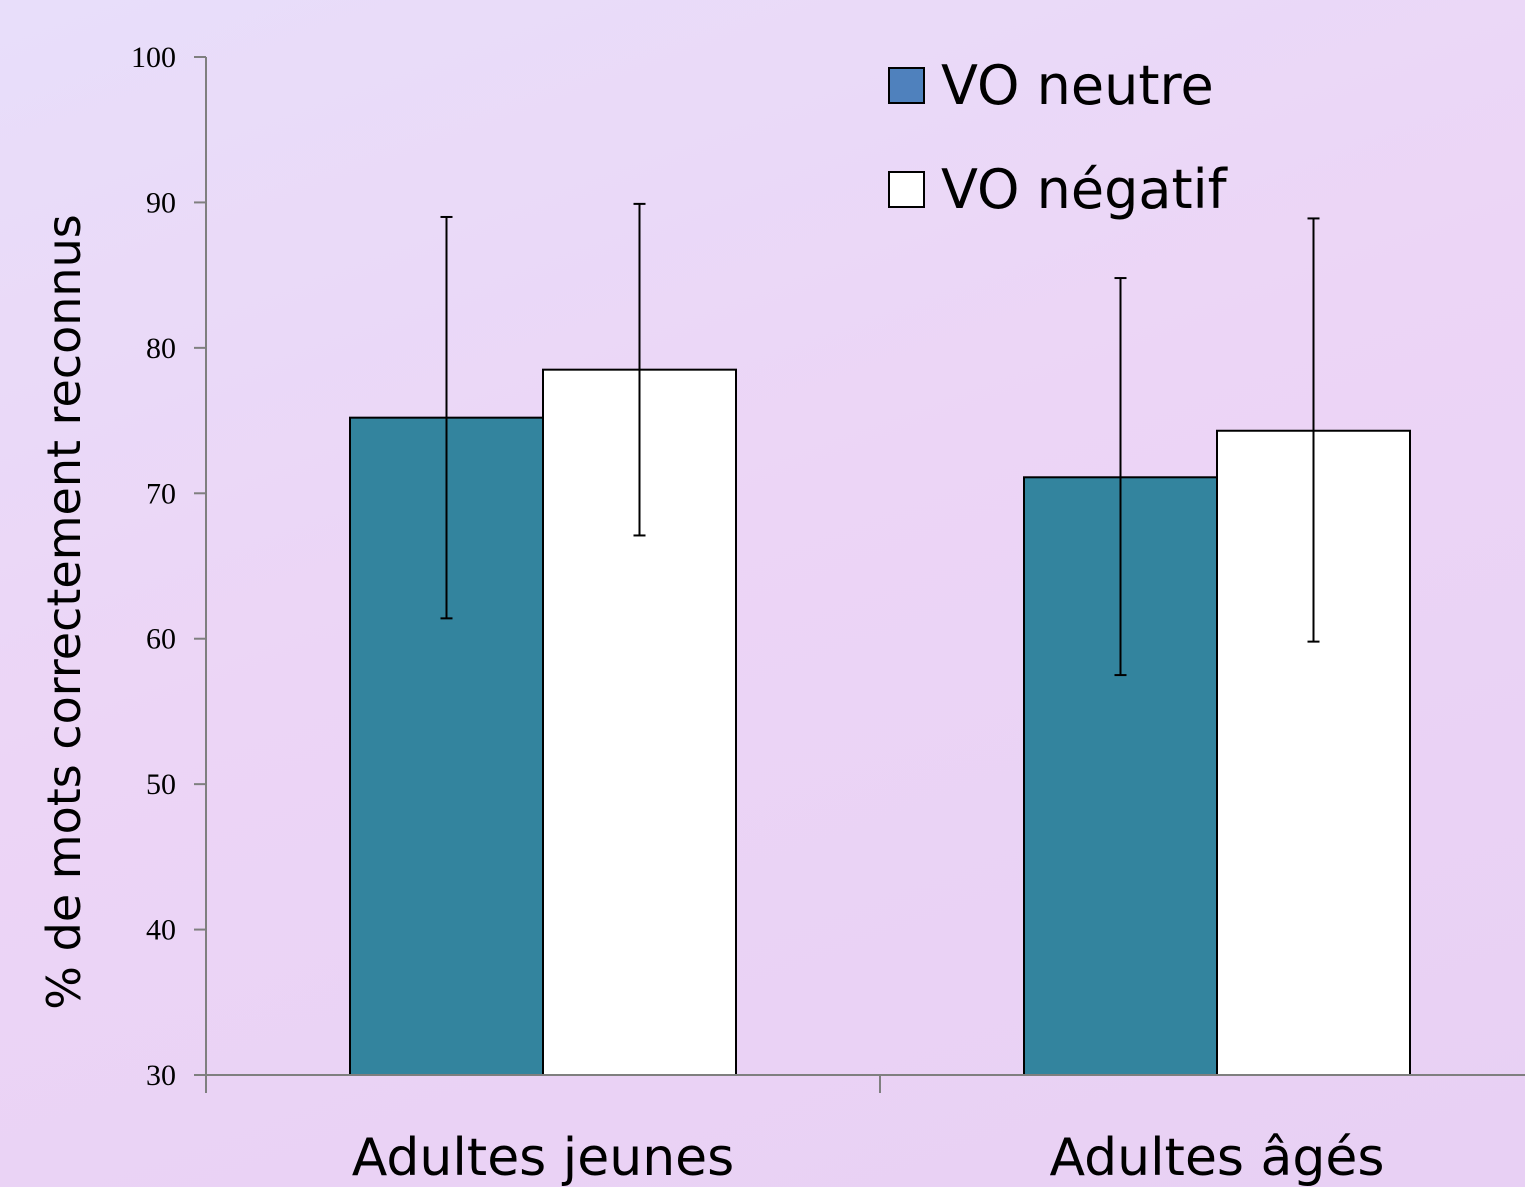 This screenshot has height=1187, width=1525. I want to click on y-tick-label: 30, so click(161, 1075).